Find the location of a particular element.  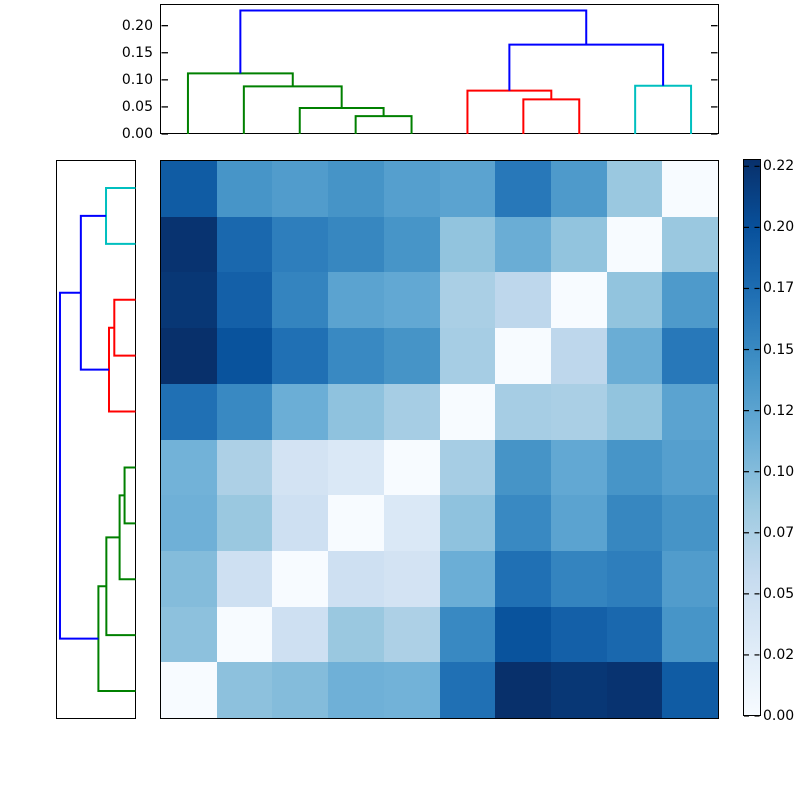

colorbar-tick-label: 0.07 is located at coordinates (779, 532).